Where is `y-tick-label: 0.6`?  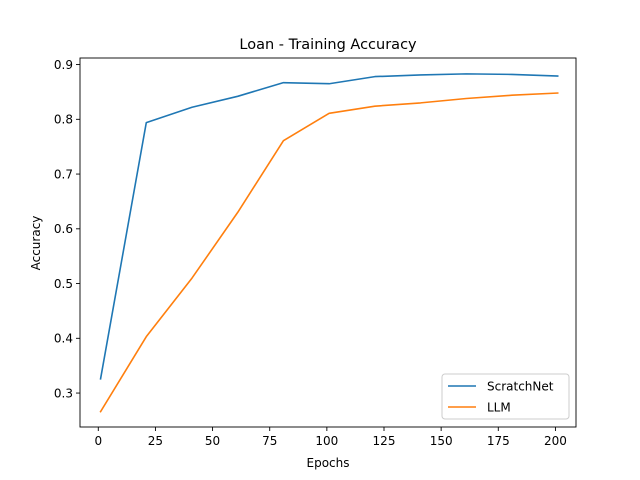 y-tick-label: 0.6 is located at coordinates (63, 229).